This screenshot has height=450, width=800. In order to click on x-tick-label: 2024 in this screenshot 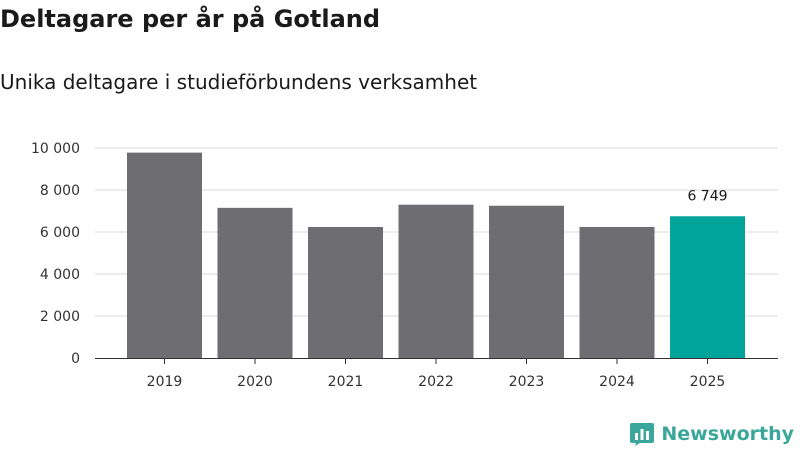, I will do `click(617, 382)`.